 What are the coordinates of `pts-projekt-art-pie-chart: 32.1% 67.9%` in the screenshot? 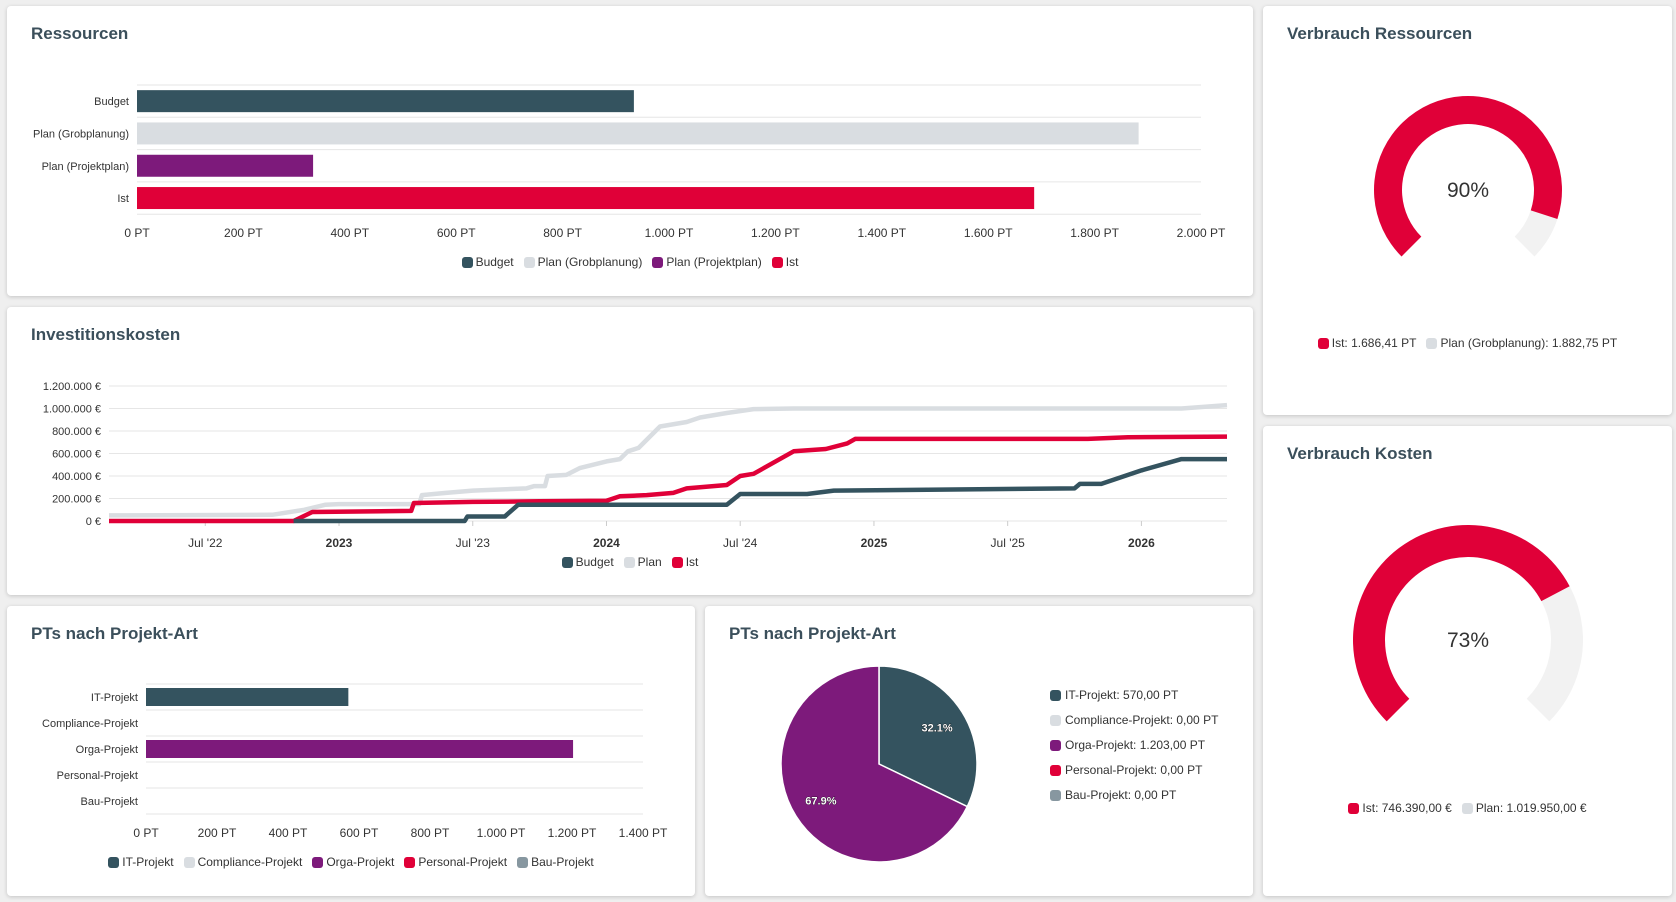 It's located at (879, 764).